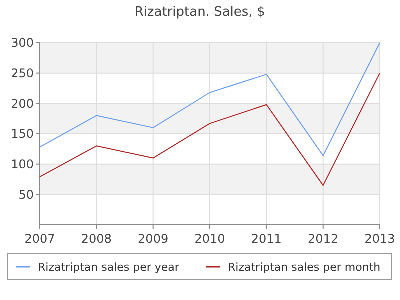  I want to click on y-tick-label: 200, so click(22, 103).